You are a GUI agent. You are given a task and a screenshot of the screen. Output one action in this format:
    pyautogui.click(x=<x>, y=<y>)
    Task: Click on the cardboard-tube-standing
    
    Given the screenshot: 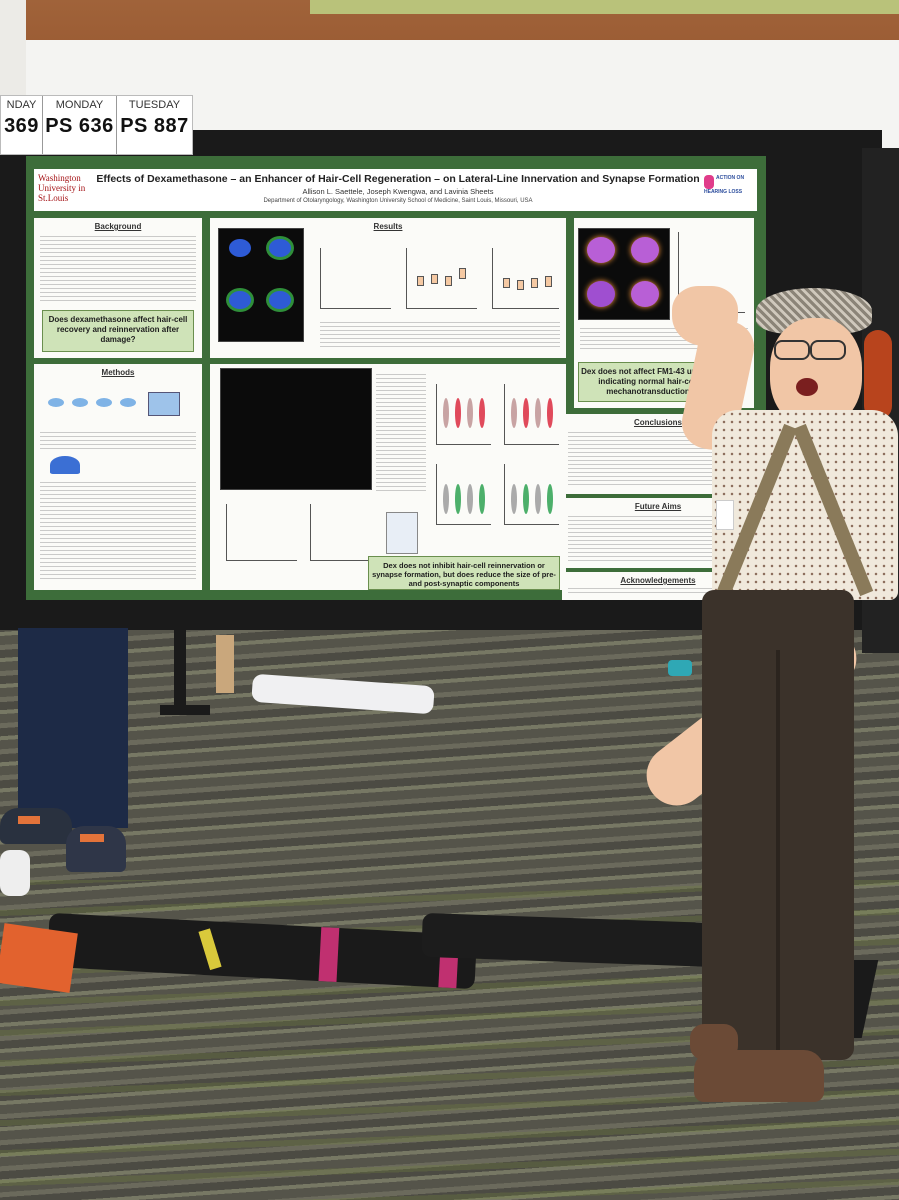 What is the action you would take?
    pyautogui.click(x=225, y=664)
    